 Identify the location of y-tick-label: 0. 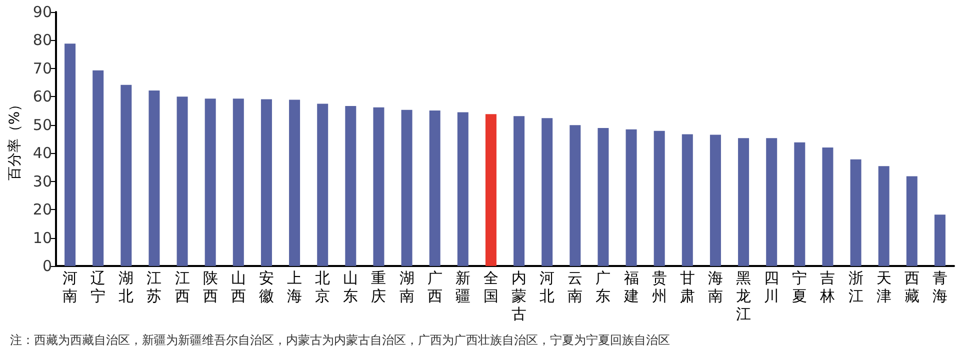
(47, 266).